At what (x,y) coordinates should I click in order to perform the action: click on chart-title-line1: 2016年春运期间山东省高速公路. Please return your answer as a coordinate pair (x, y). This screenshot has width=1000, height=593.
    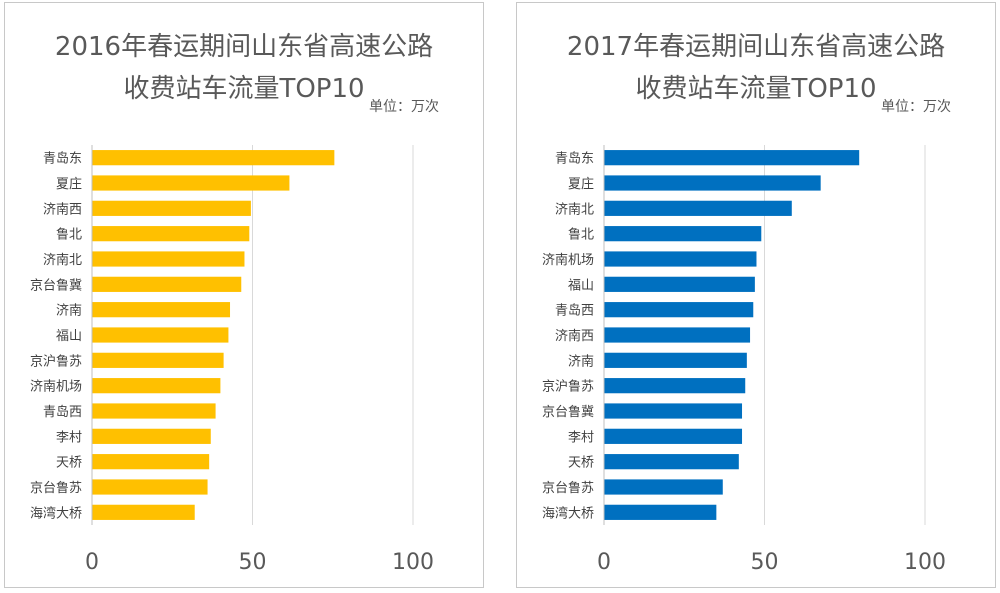
    Looking at the image, I should click on (244, 47).